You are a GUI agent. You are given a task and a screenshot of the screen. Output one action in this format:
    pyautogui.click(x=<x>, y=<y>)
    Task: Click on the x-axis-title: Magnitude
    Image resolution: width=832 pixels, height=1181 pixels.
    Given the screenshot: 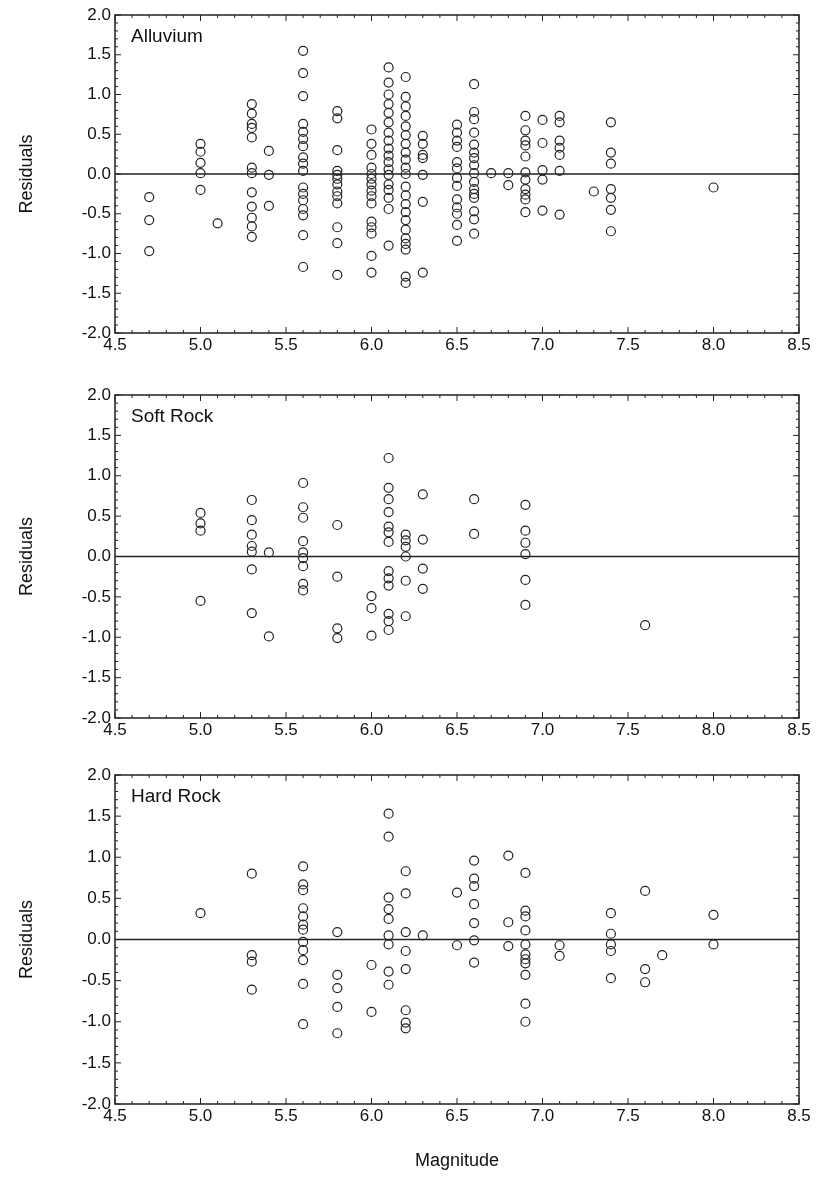 What is the action you would take?
    pyautogui.click(x=457, y=1160)
    